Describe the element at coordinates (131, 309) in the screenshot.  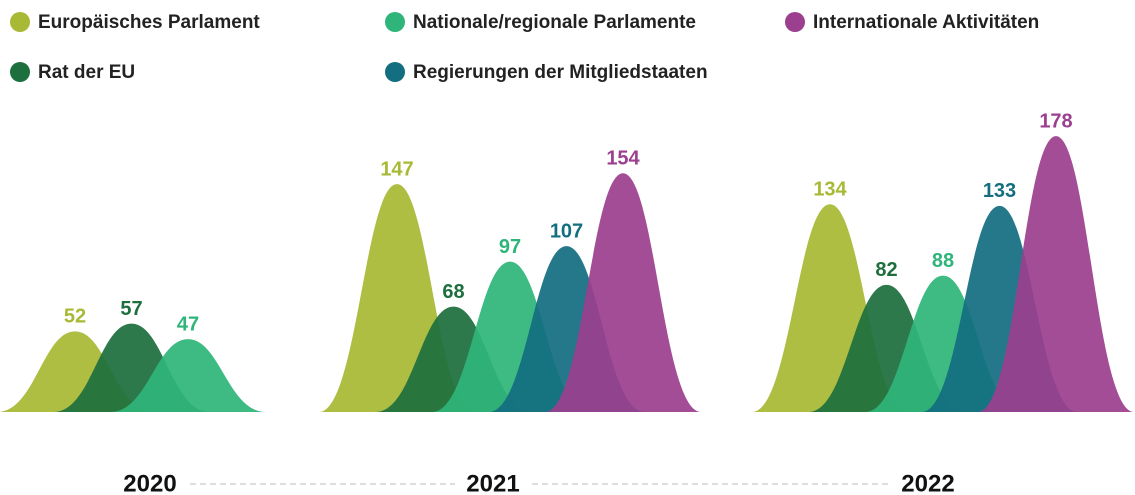
I see `value-label: 57` at that location.